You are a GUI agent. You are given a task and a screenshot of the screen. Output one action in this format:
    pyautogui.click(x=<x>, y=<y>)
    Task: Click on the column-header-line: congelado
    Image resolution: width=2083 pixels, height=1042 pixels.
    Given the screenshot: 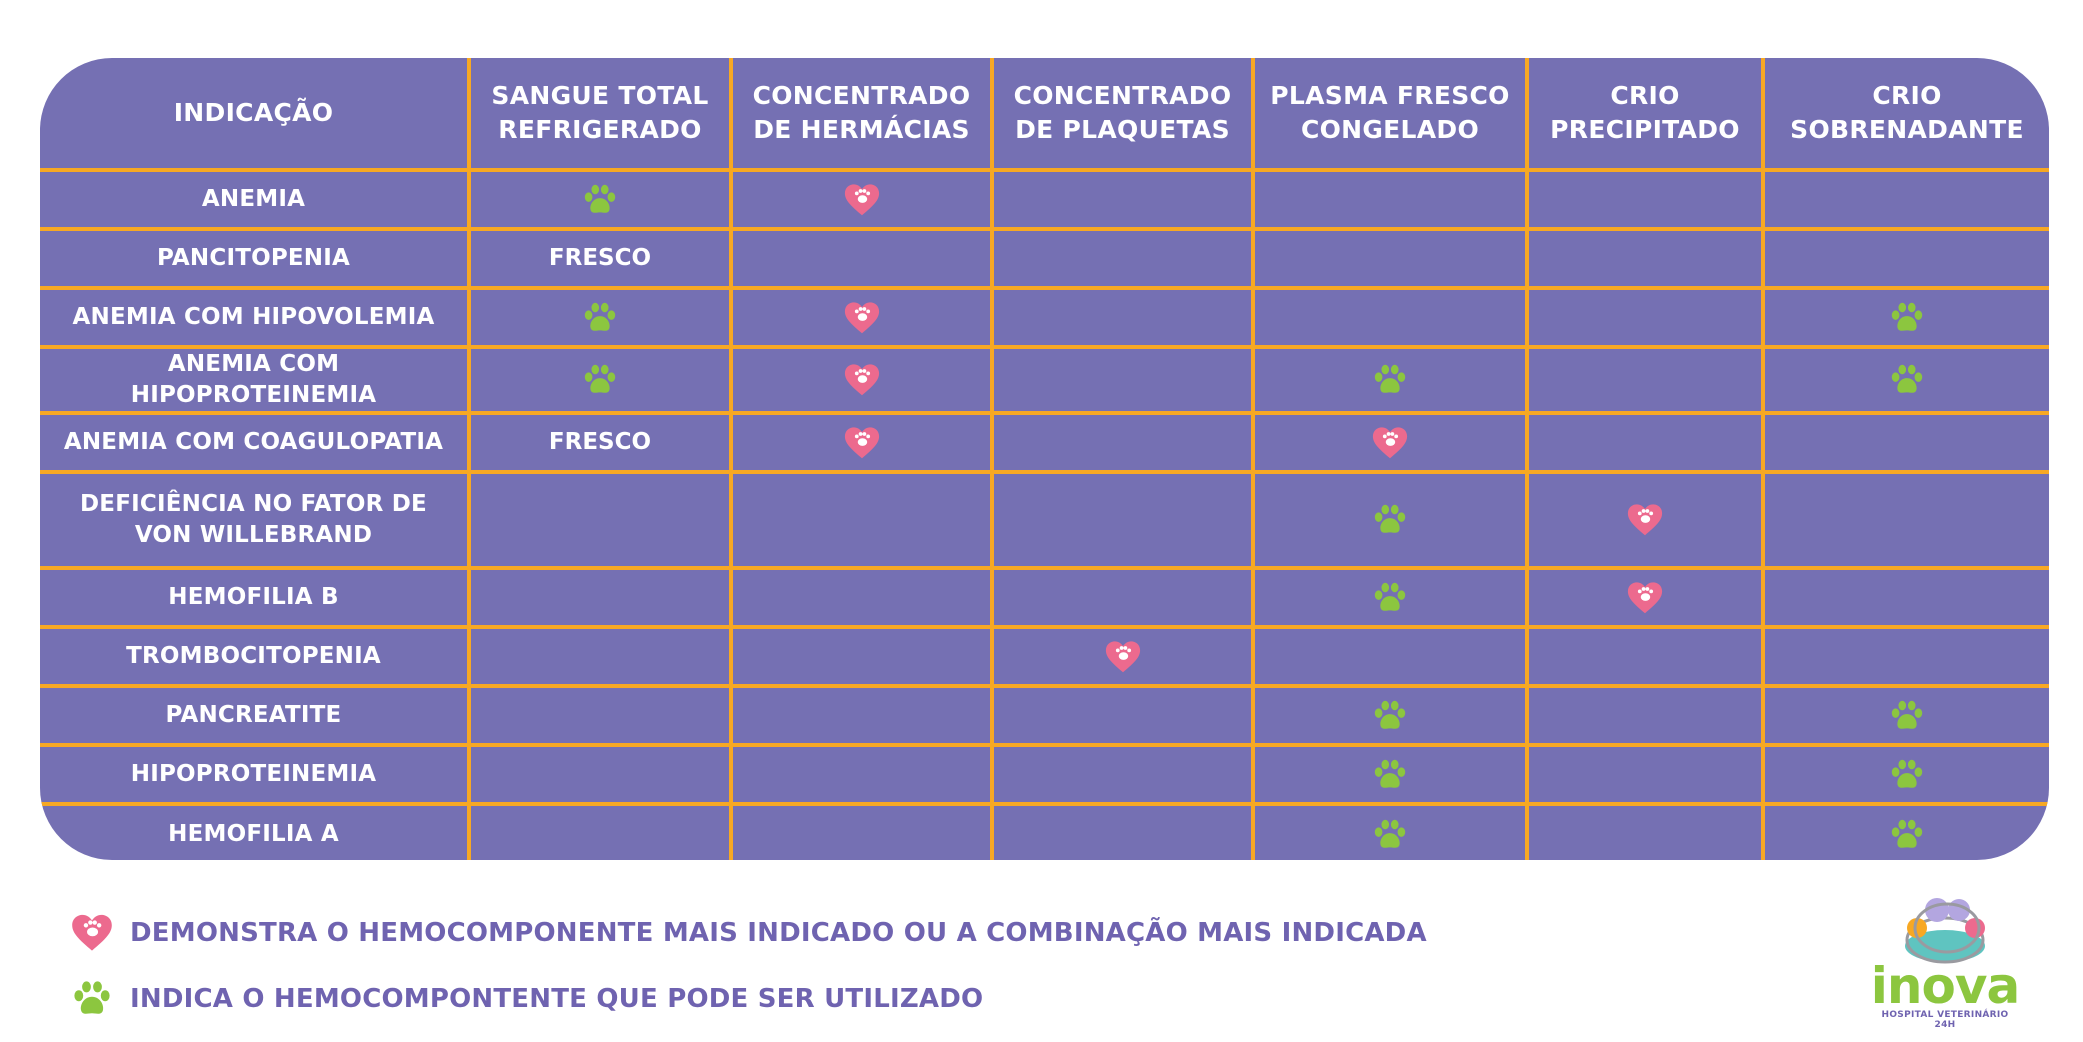 What is the action you would take?
    pyautogui.click(x=1390, y=129)
    